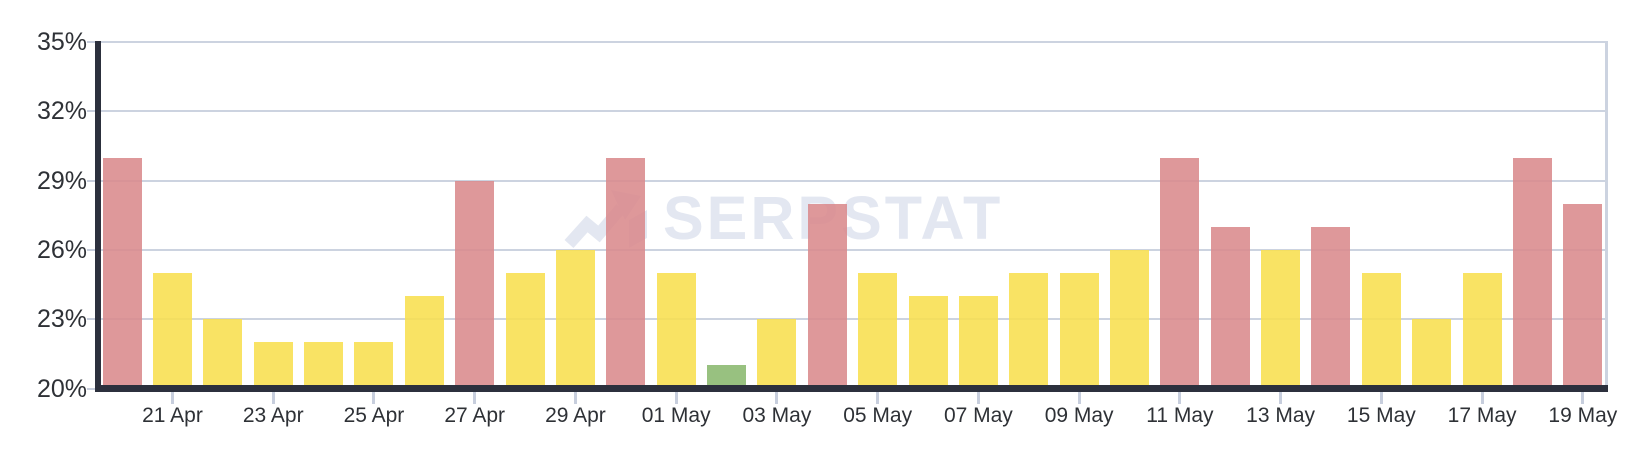 The width and height of the screenshot is (1652, 450). I want to click on x-axis-label: 17 May, so click(1482, 415).